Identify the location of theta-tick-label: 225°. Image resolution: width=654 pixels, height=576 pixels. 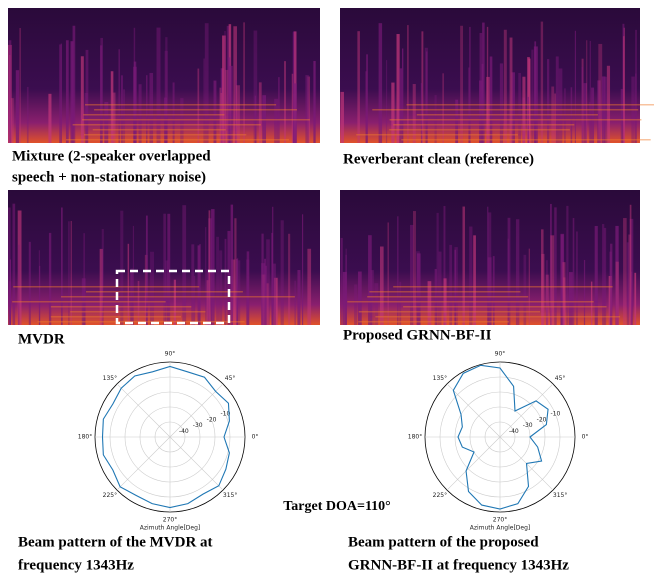
(440, 495).